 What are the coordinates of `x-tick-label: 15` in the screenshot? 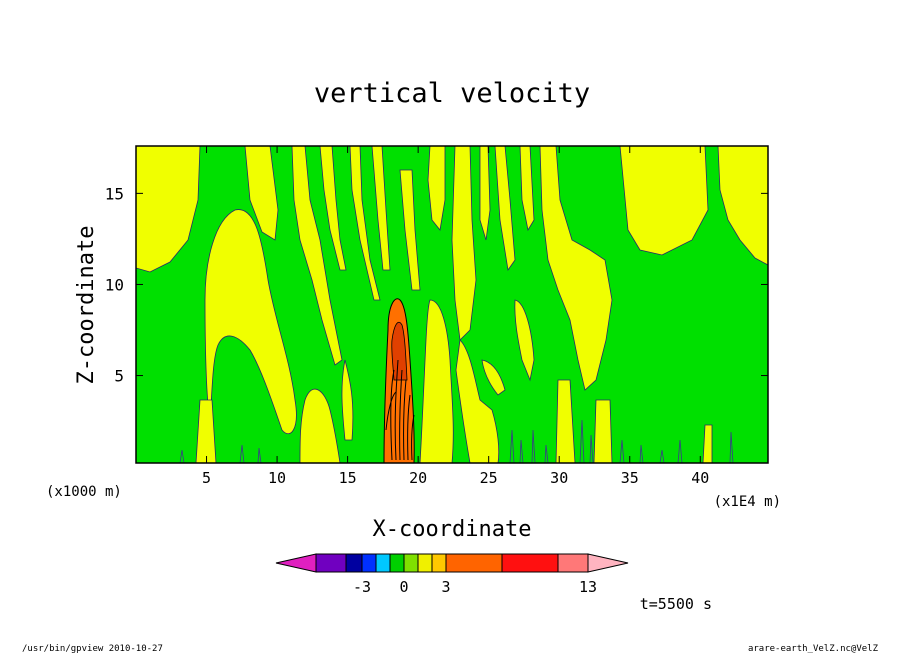 It's located at (348, 478).